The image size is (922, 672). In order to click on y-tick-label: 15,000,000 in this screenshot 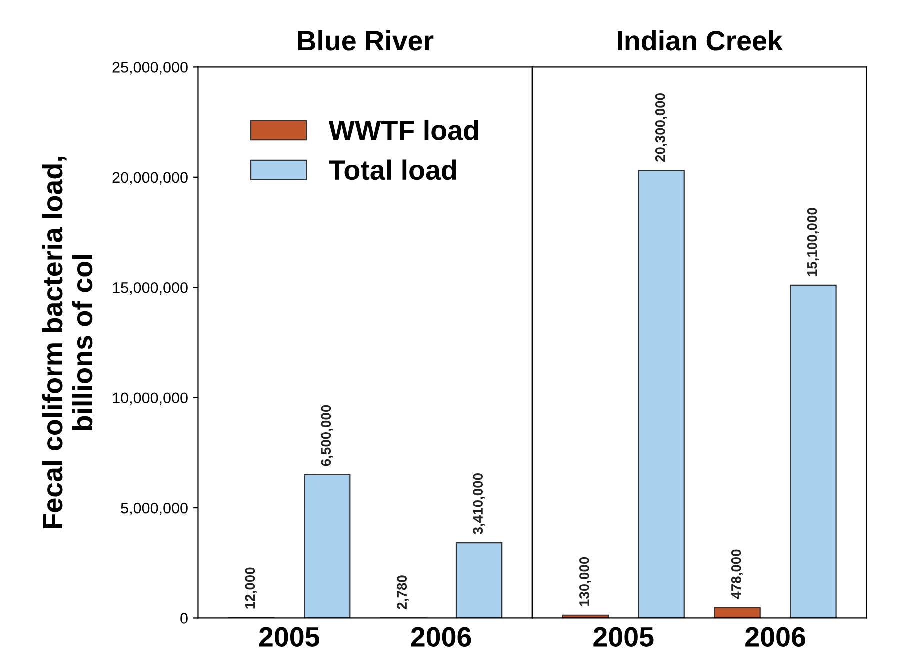, I will do `click(150, 289)`.